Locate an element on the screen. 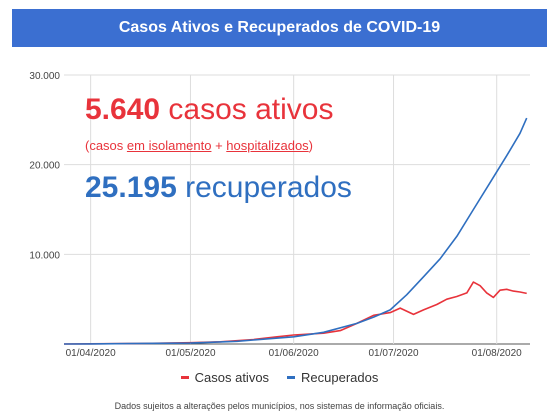  legend-label-recovered: Recuperados is located at coordinates (340, 377).